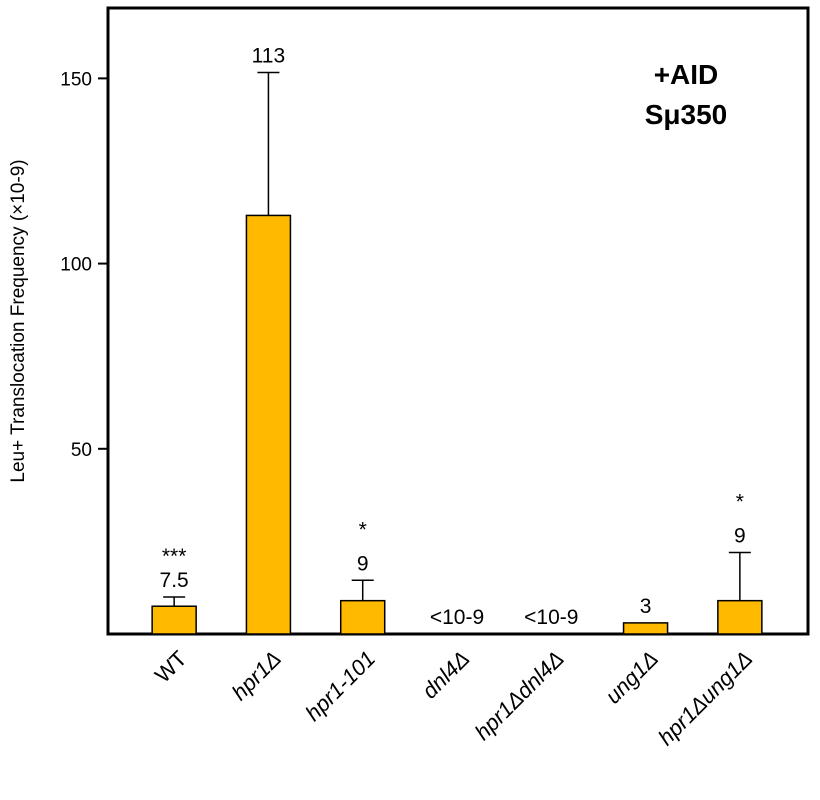 This screenshot has width=820, height=800. What do you see at coordinates (646, 606) in the screenshot?
I see `value-label: 3` at bounding box center [646, 606].